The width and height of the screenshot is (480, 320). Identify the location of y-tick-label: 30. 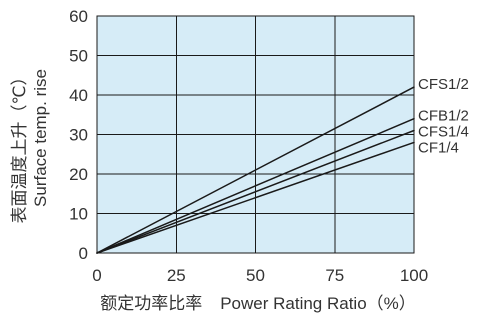
(78, 135).